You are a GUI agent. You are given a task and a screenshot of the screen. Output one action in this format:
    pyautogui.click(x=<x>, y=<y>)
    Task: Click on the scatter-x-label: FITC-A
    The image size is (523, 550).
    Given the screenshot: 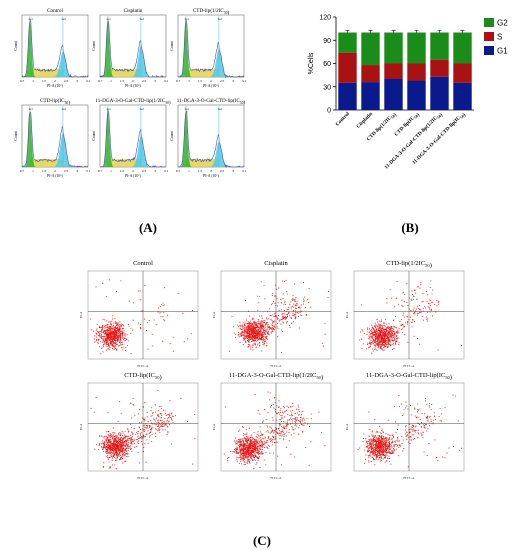 What is the action you would take?
    pyautogui.click(x=143, y=478)
    